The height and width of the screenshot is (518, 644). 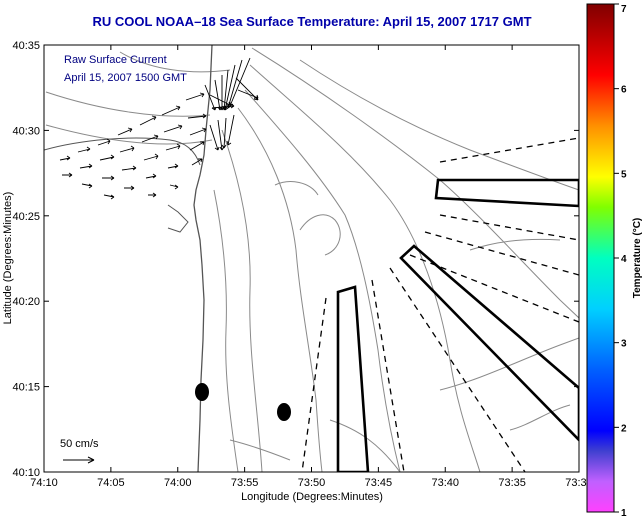 What do you see at coordinates (445, 483) in the screenshot?
I see `x-tick-label: 73:40` at bounding box center [445, 483].